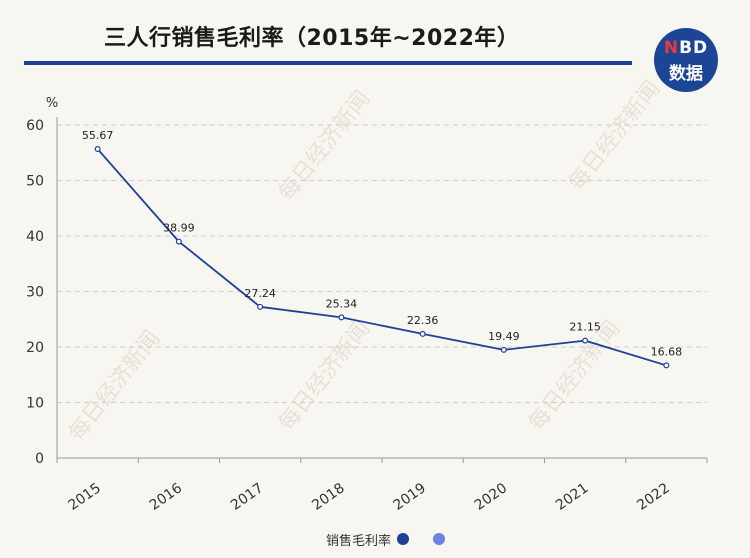 The width and height of the screenshot is (750, 558). What do you see at coordinates (166, 497) in the screenshot?
I see `x-tick-label: 2016` at bounding box center [166, 497].